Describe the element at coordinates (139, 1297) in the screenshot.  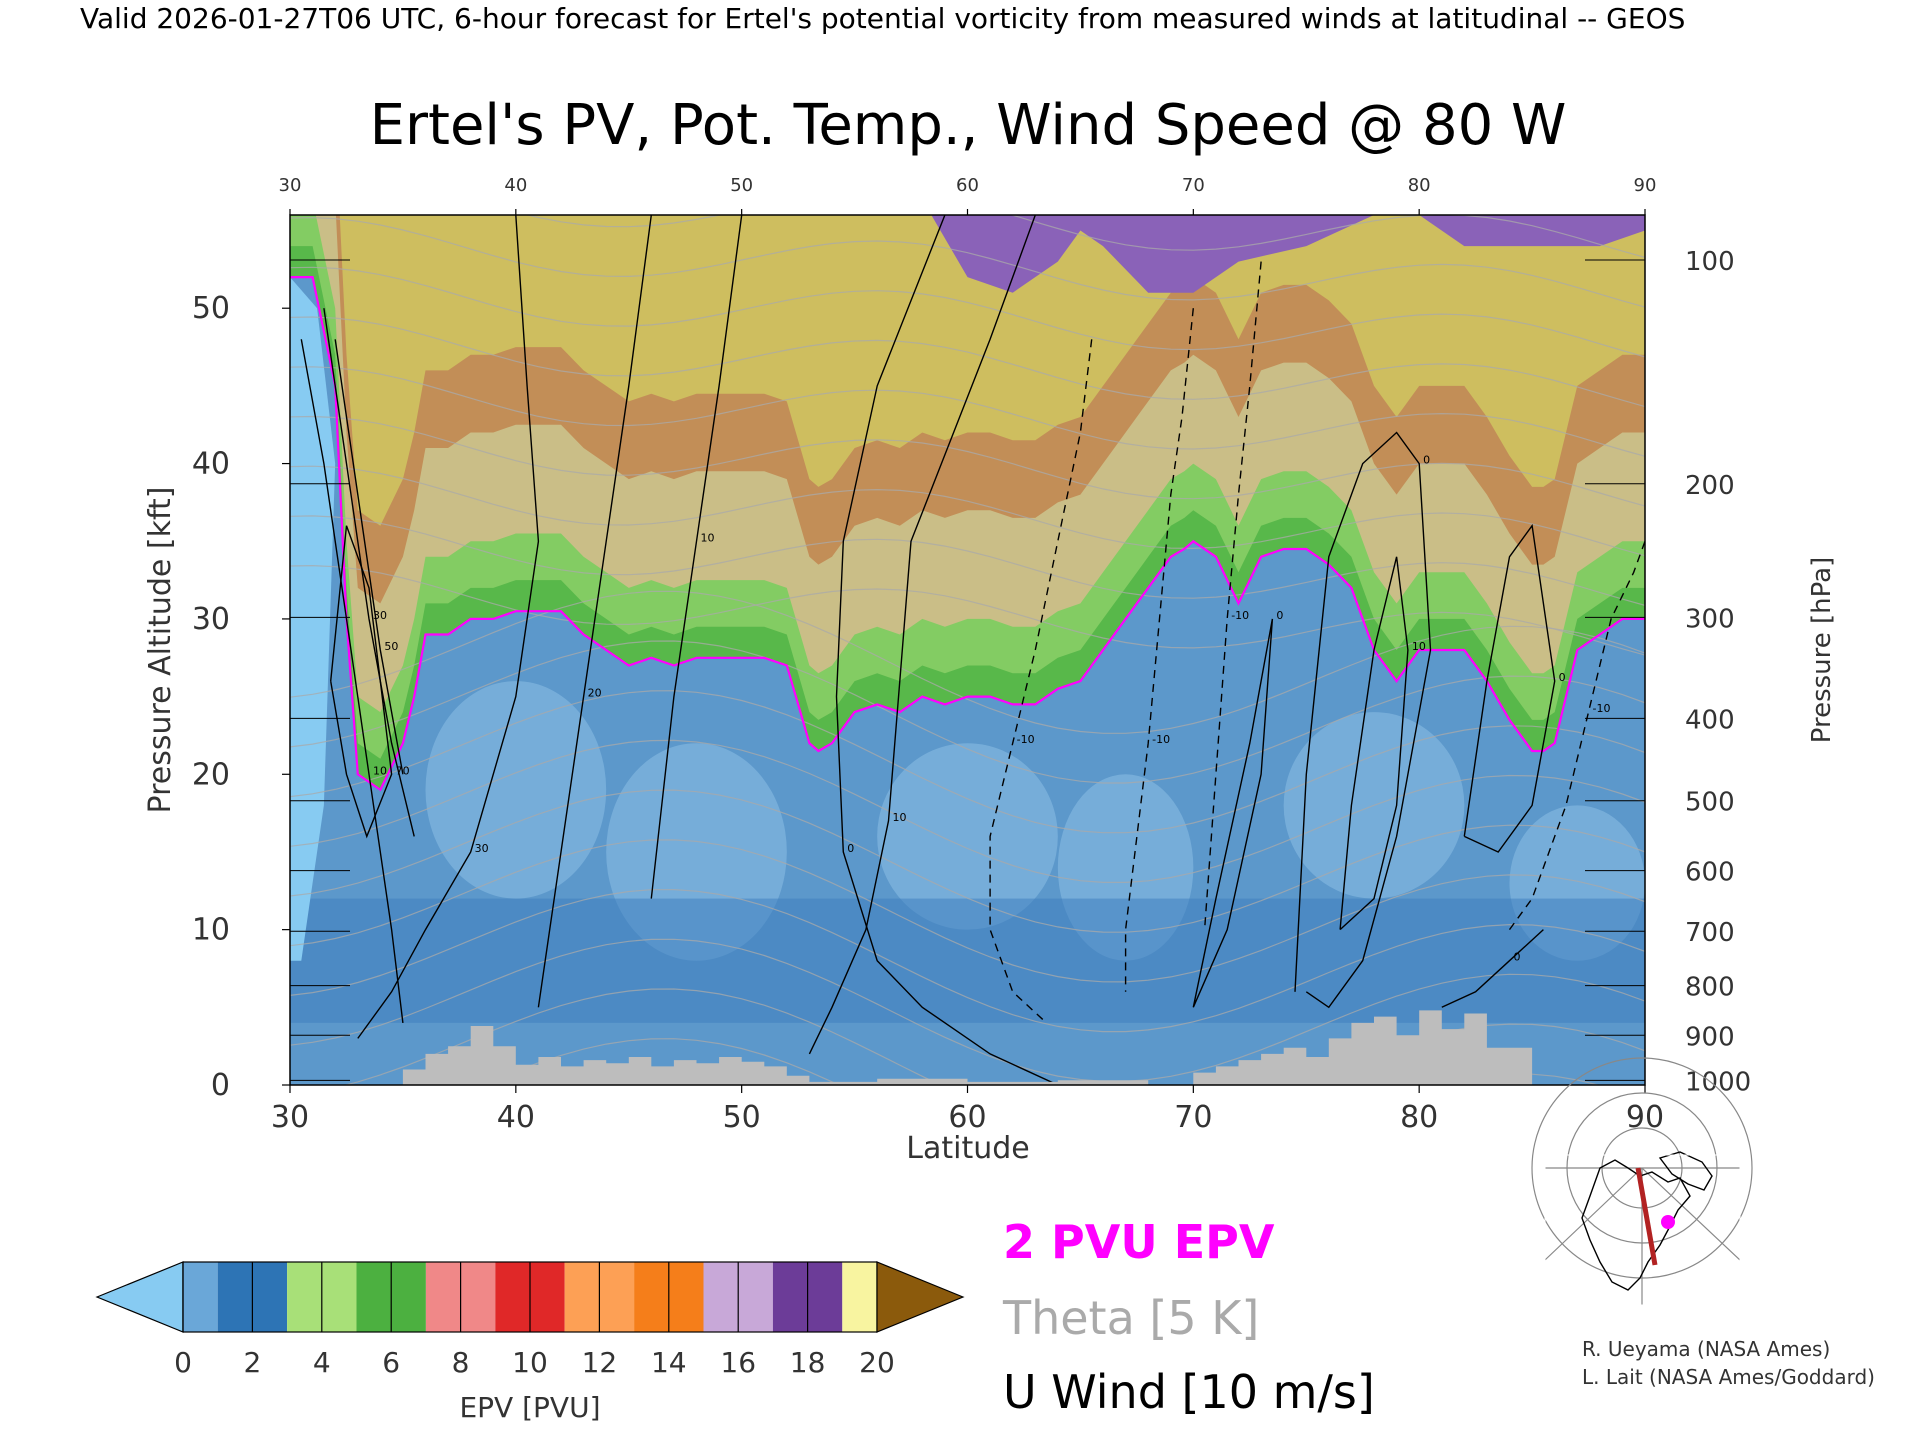
I see `colorbar-under-arrow` at that location.